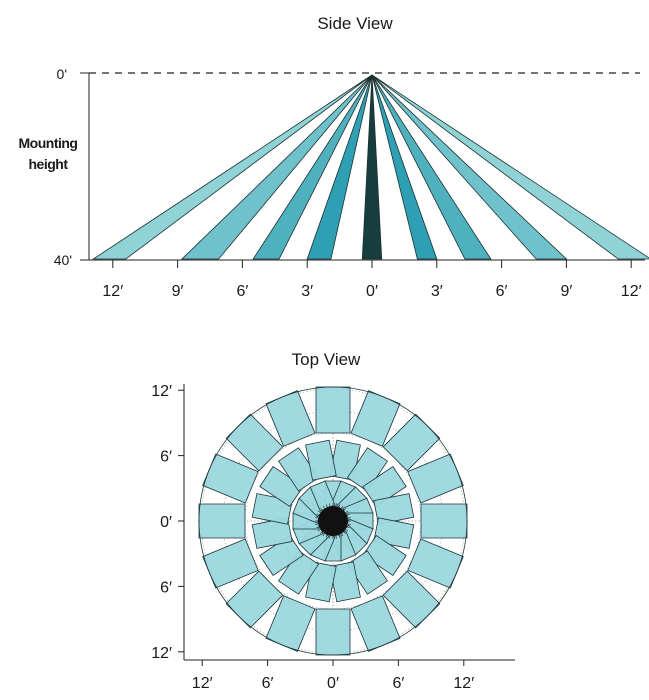  Describe the element at coordinates (463, 683) in the screenshot. I see `top-x-tick-label-4: 12′` at that location.